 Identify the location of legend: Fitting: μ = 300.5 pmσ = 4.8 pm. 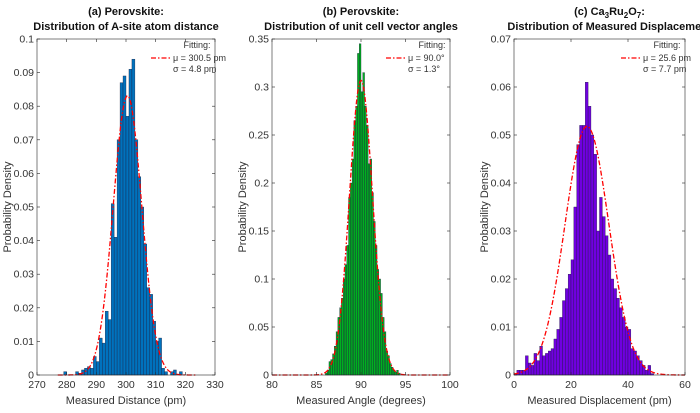
(188, 57).